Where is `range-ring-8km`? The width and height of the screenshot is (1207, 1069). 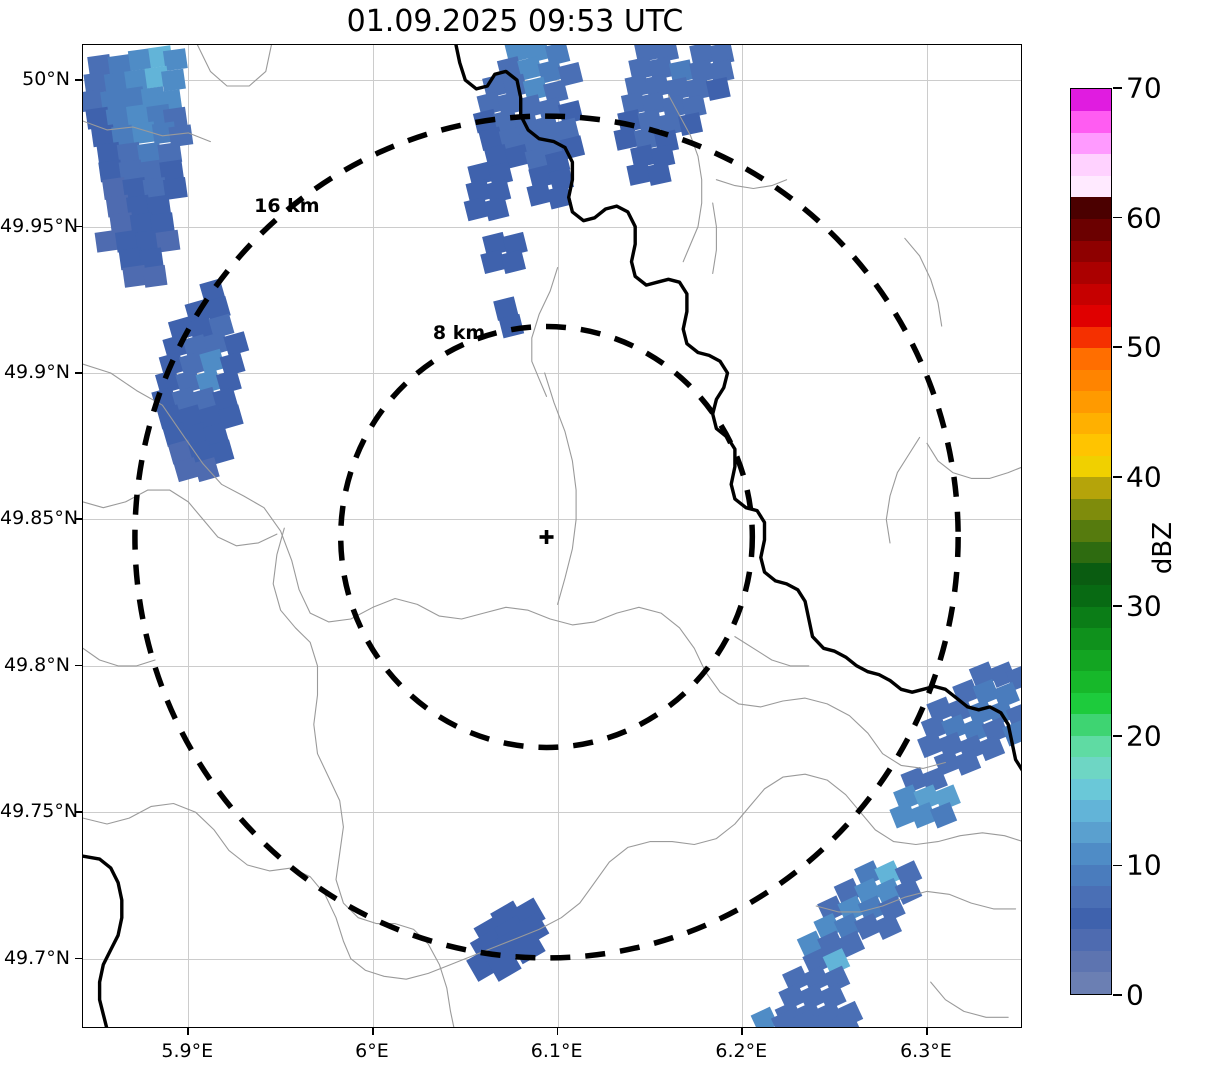 range-ring-8km is located at coordinates (546, 537).